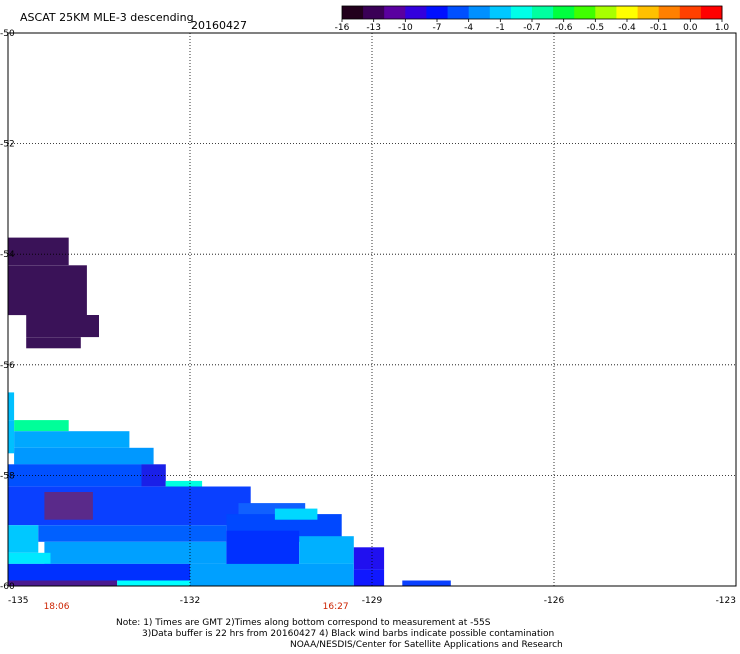  Describe the element at coordinates (336, 607) in the screenshot. I see `time-label: 16:27` at that location.